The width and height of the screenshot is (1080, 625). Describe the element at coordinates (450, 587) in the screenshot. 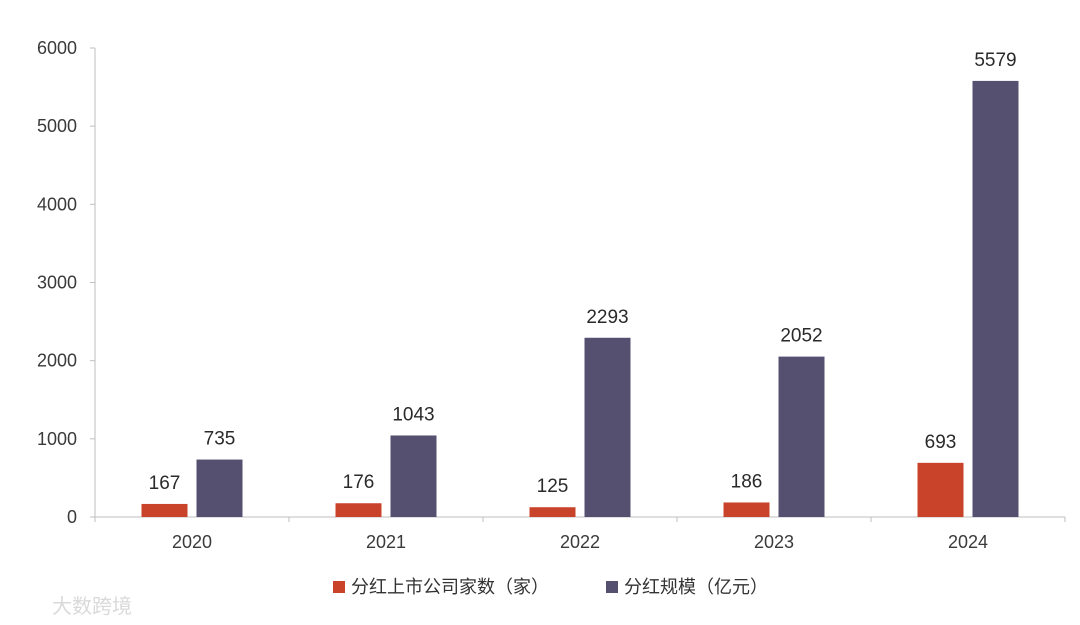

I see `legend-label-1: 分红上市公司家数（家）` at that location.